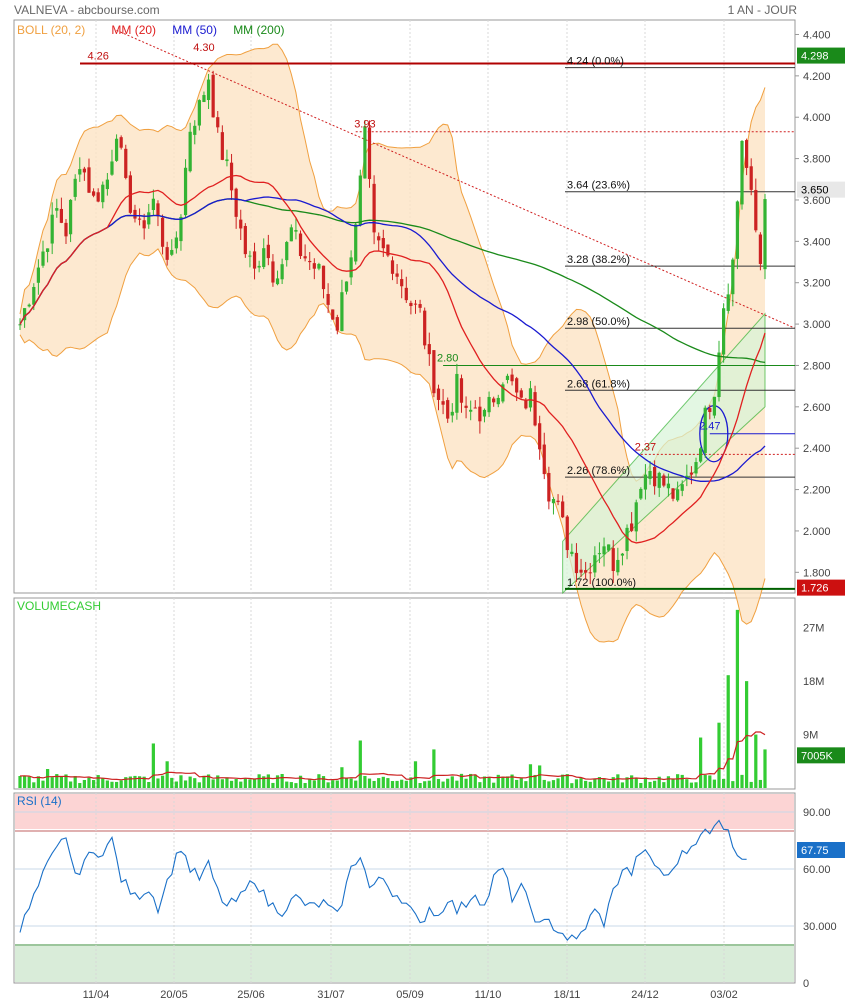  I want to click on price-annotation: 4.30, so click(203, 48).